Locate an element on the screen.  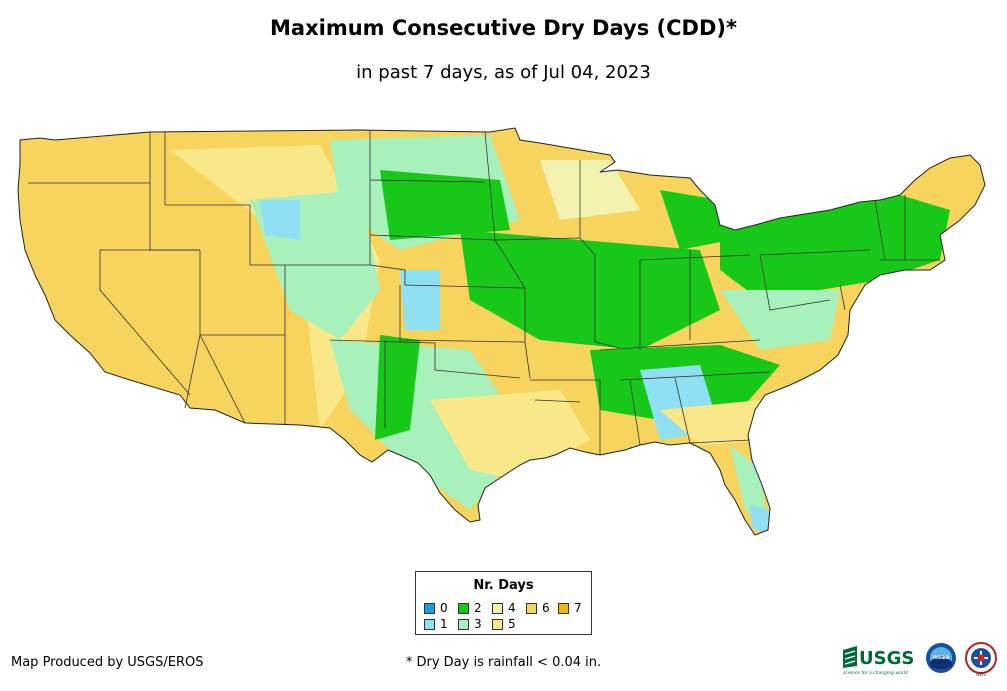
map-credit: Map Produced by USGS/EROS is located at coordinates (107, 662).